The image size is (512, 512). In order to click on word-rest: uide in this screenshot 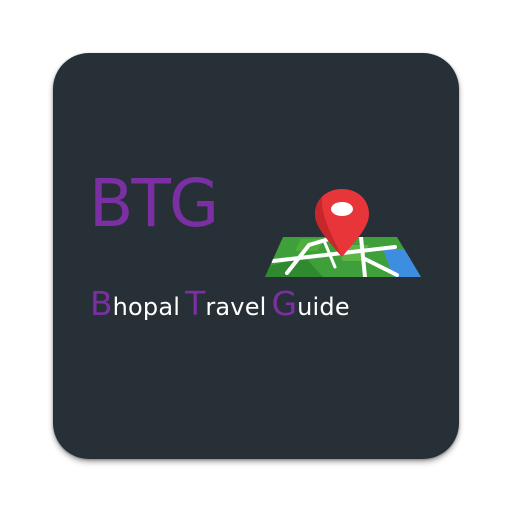, I will do `click(323, 307)`.